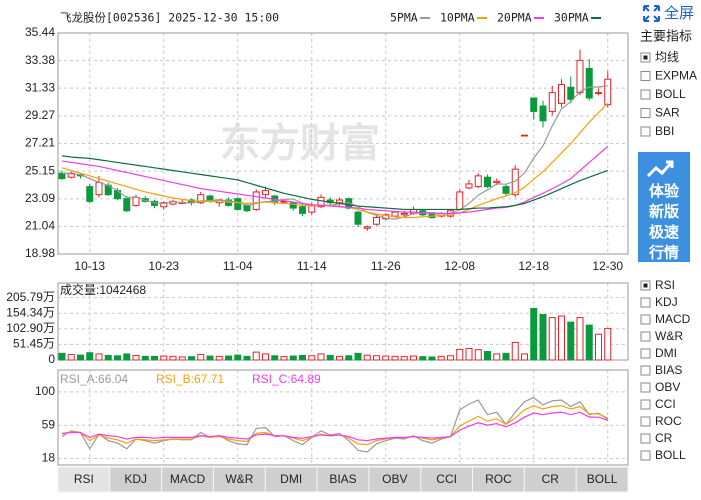 The height and width of the screenshot is (500, 701). What do you see at coordinates (40, 60) in the screenshot?
I see `y-tick-label: 33.38` at bounding box center [40, 60].